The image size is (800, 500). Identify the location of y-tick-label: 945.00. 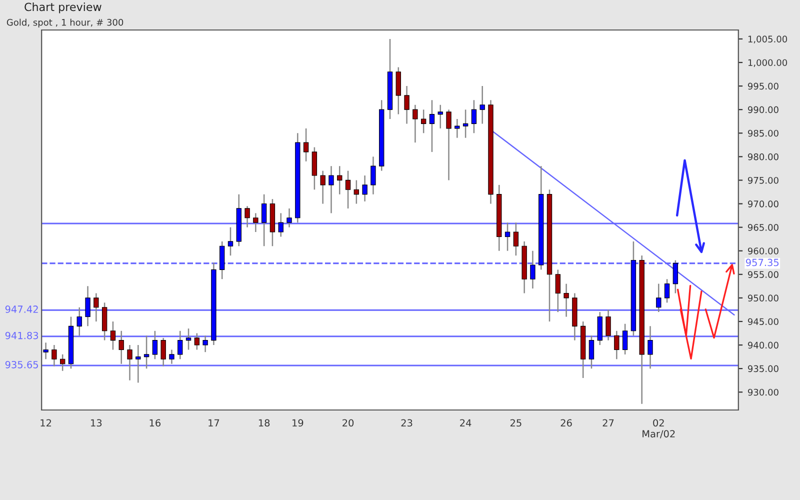
(763, 322).